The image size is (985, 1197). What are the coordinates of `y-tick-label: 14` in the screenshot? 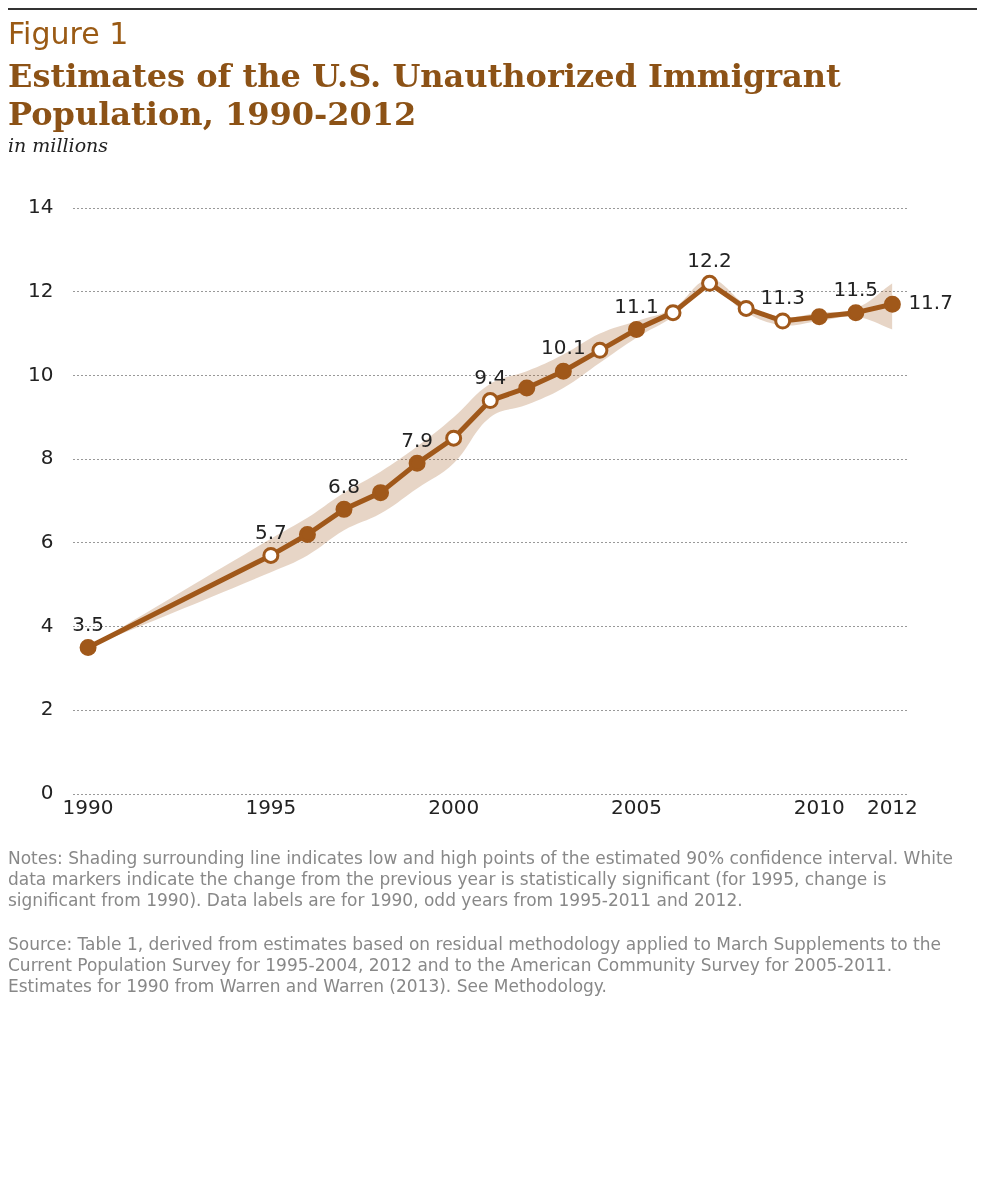 It's located at (41, 205).